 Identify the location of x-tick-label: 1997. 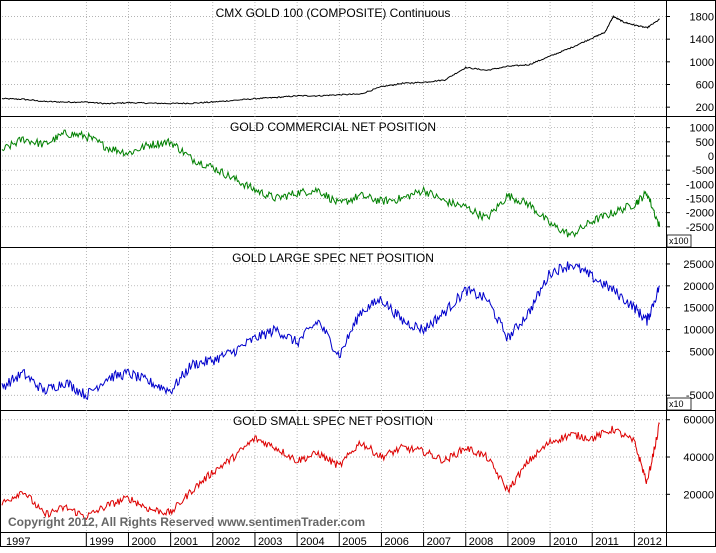
(18, 542).